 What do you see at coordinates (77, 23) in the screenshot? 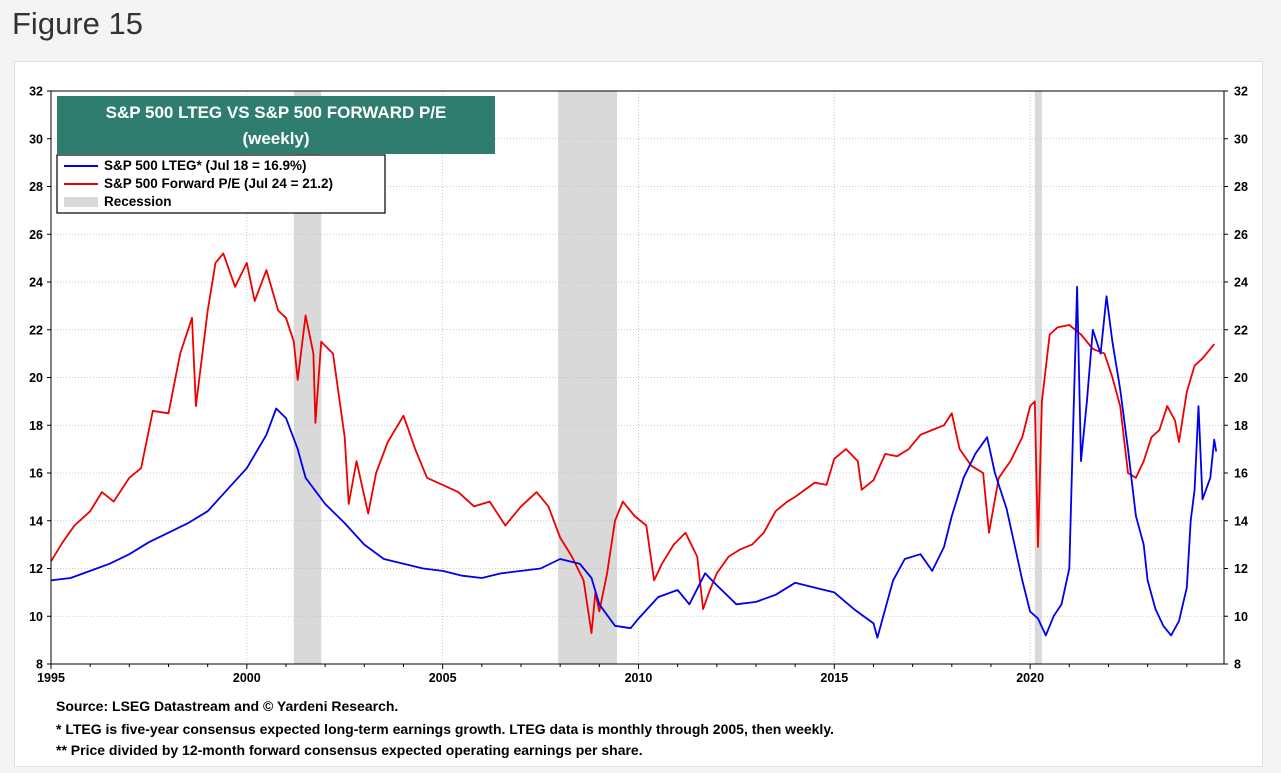
I see `figure-label: Figure 15` at bounding box center [77, 23].